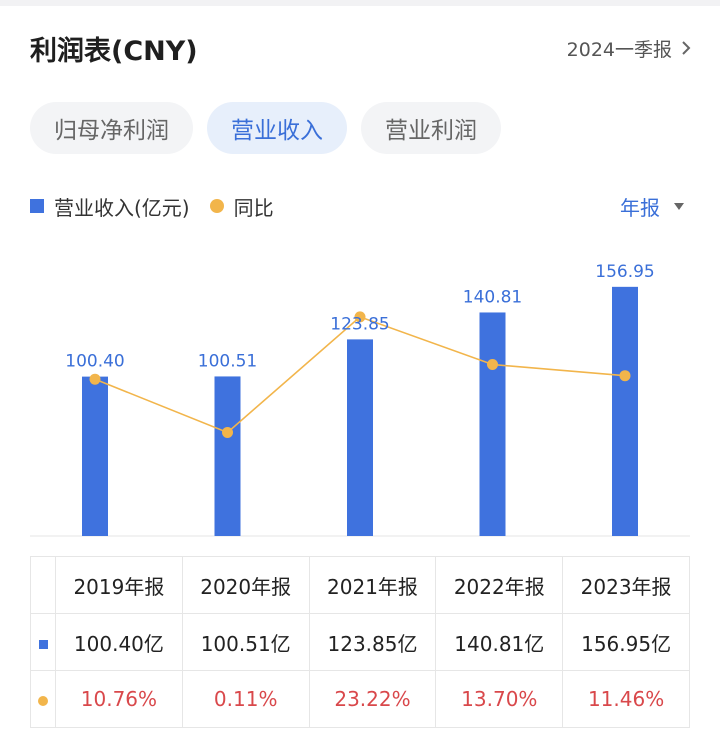 This screenshot has width=720, height=742. Describe the element at coordinates (37, 206) in the screenshot. I see `bar-legend-swatch` at that location.